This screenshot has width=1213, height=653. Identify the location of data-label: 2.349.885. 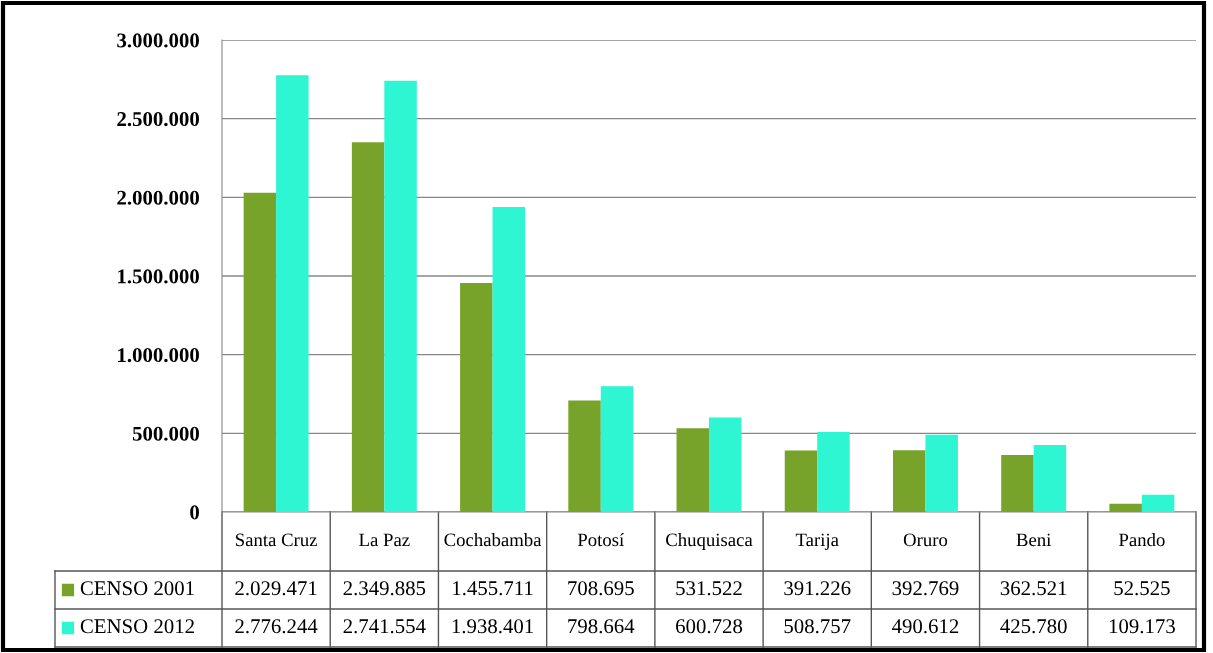
(384, 588).